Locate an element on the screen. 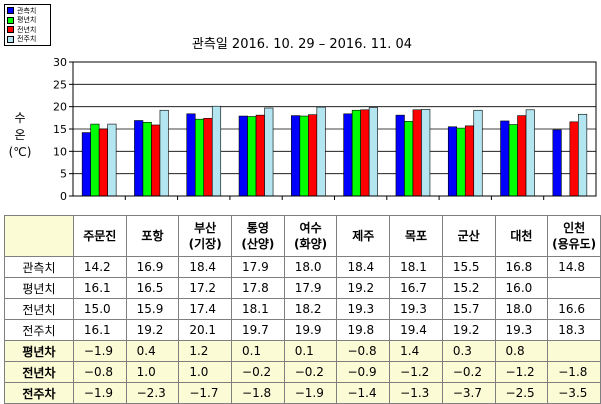 Image resolution: width=601 pixels, height=404 pixels. row-label: 관측치 is located at coordinates (39, 267).